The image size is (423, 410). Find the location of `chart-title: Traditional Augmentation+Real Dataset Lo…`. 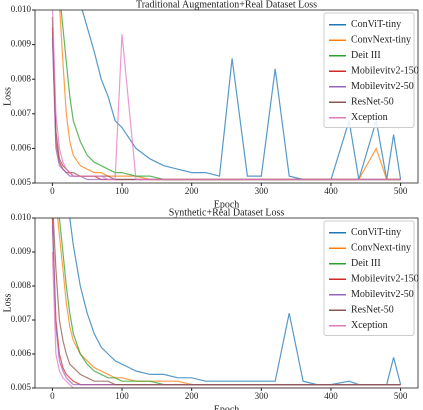

chart-title: Traditional Augmentation+Real Dataset Lo… is located at coordinates (226, 5).